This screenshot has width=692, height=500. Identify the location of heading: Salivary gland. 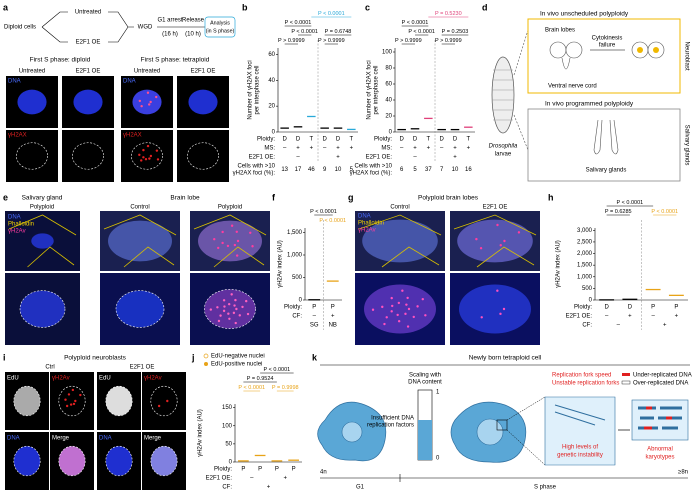
(42, 198).